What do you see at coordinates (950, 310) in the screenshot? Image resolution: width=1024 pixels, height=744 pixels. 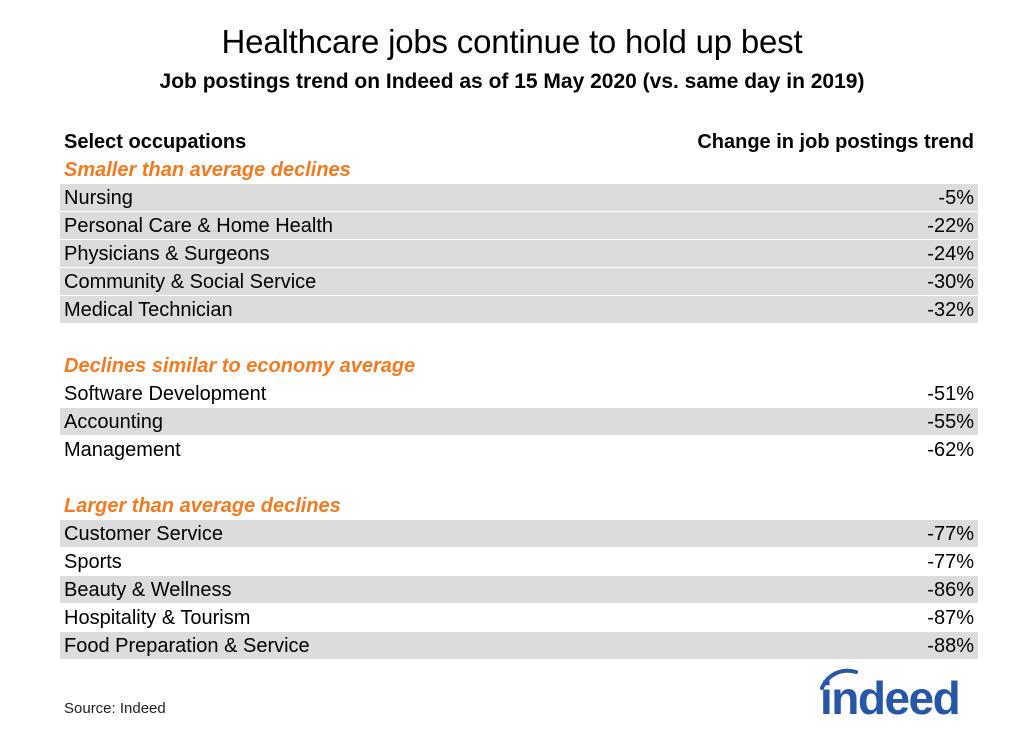 I see `change-cell: -32%` at bounding box center [950, 310].